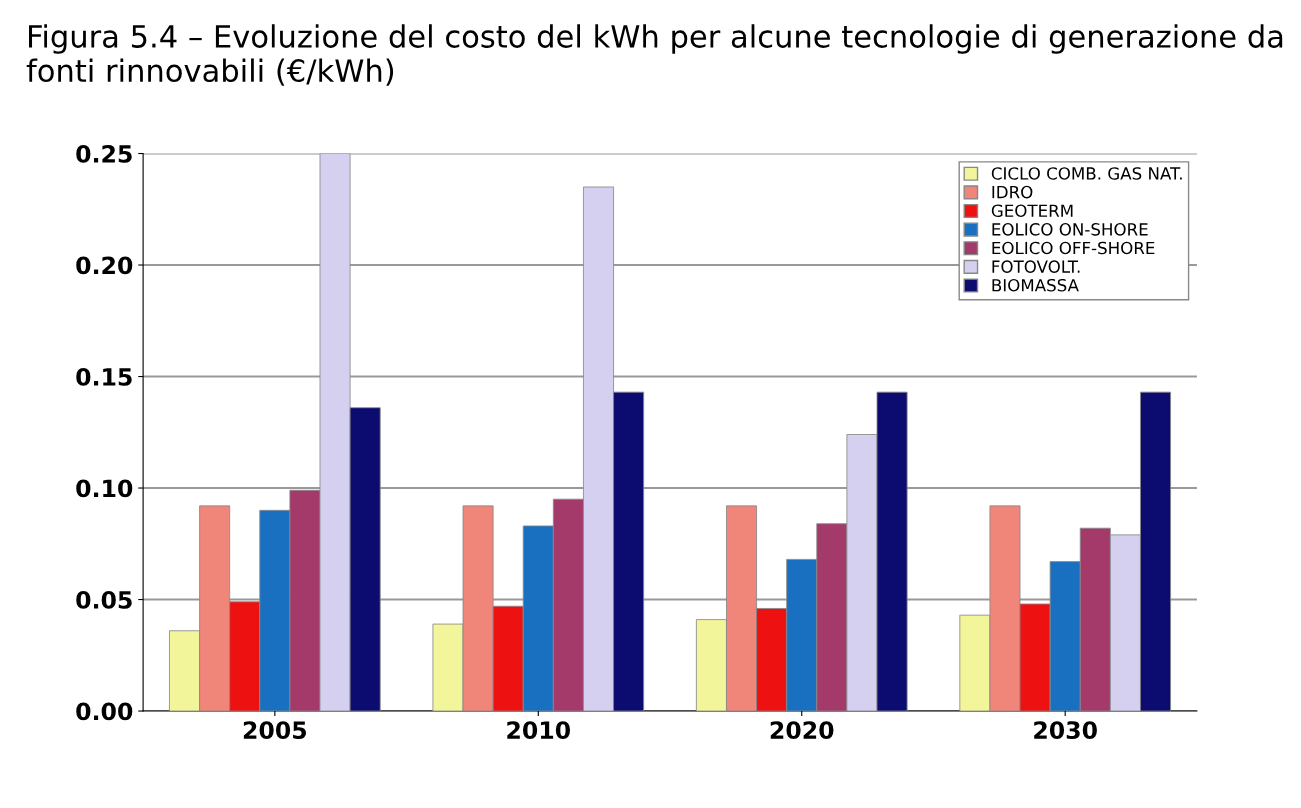  Describe the element at coordinates (1065, 730) in the screenshot. I see `x-tick-label: 2030` at that location.